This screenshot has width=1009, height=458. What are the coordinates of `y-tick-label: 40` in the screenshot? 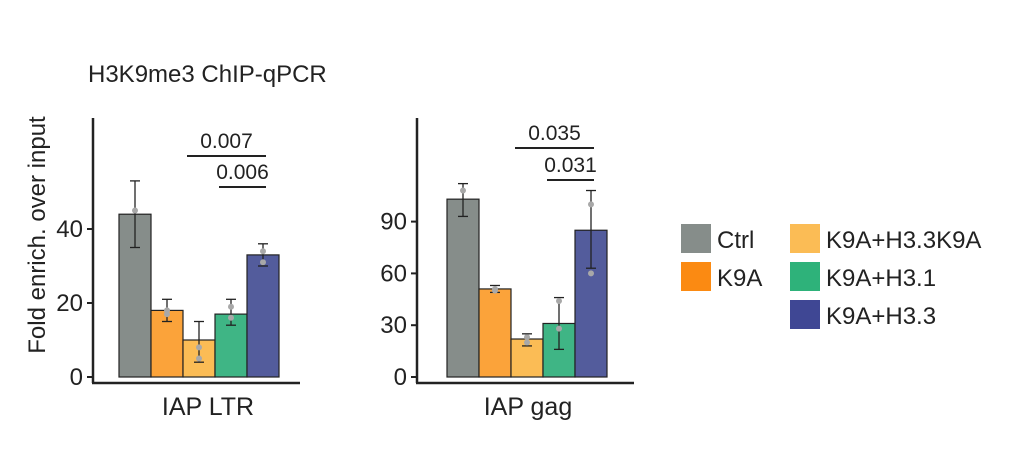 It's located at (69, 229).